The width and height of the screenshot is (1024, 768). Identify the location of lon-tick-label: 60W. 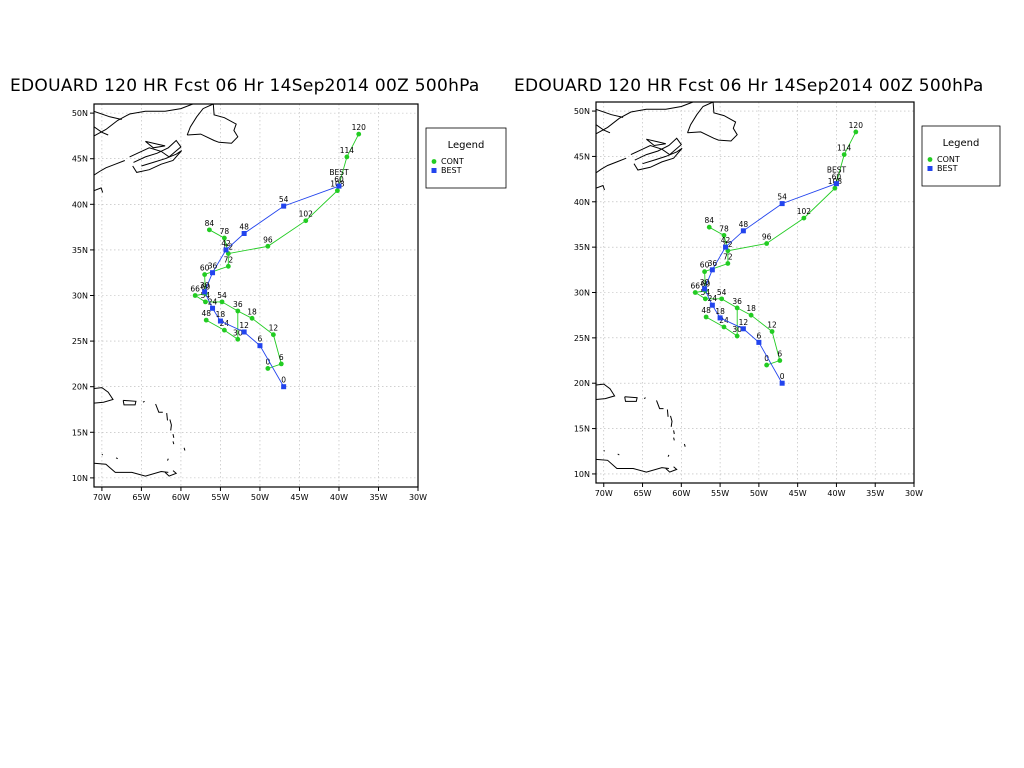
(681, 493).